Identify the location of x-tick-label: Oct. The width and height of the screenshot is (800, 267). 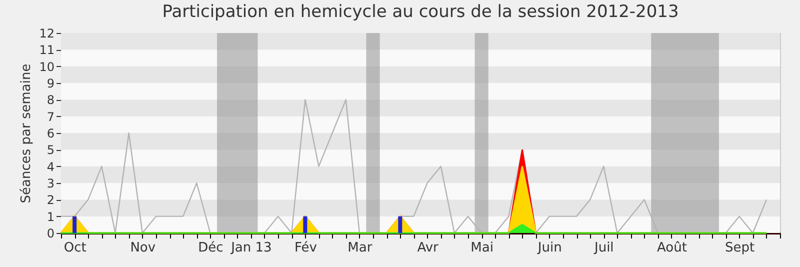
(75, 248).